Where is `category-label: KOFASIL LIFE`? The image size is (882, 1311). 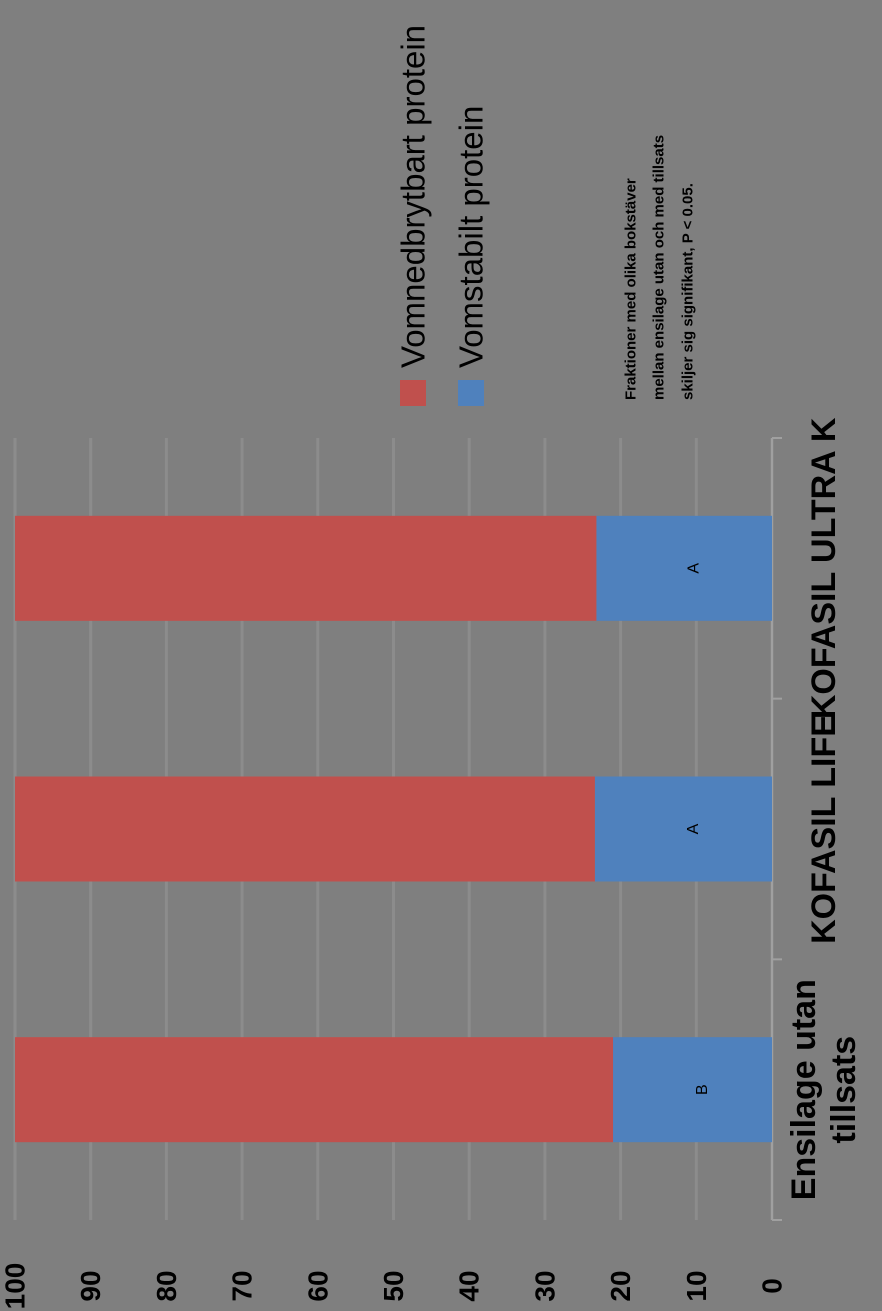 category-label: KOFASIL LIFE is located at coordinates (824, 829).